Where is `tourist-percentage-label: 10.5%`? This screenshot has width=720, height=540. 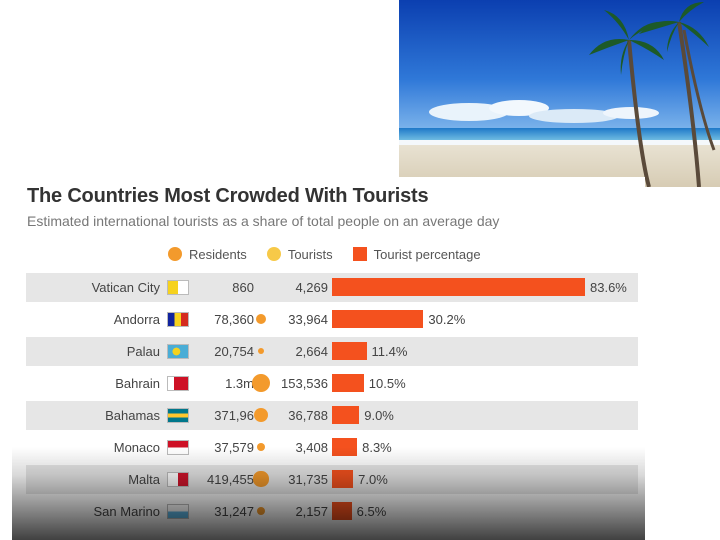
tourist-percentage-label: 10.5% is located at coordinates (387, 383).